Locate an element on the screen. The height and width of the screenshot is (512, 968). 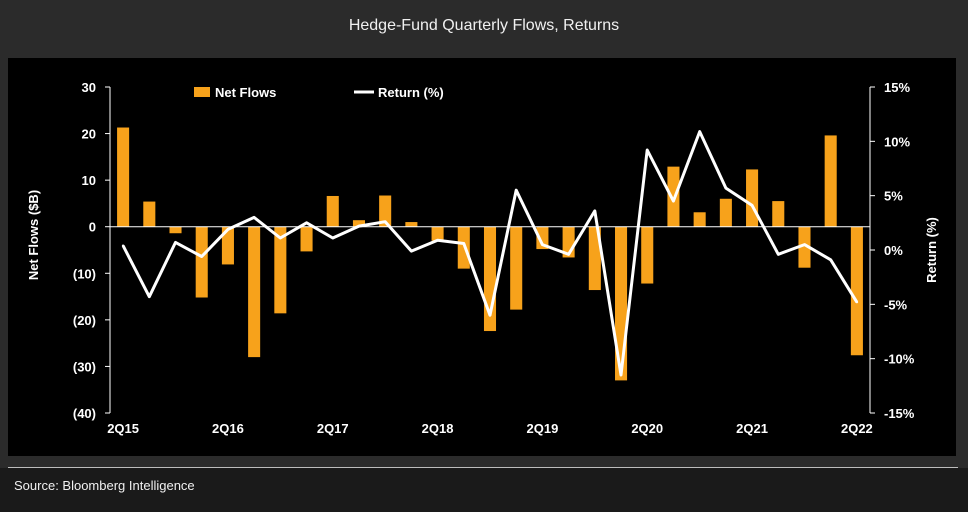
x-tick-label: 2Q17 is located at coordinates (333, 428).